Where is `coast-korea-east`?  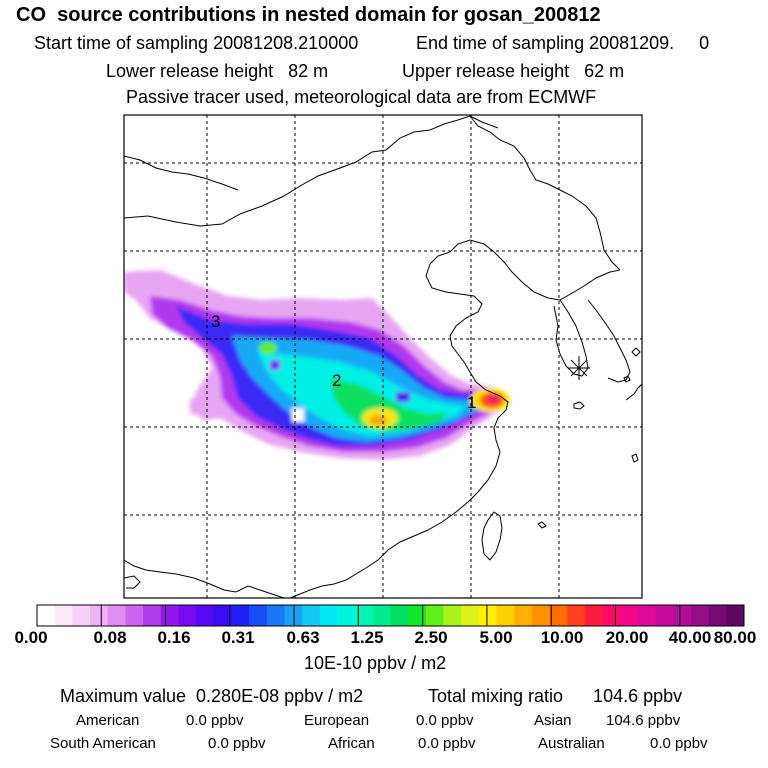
coast-korea-east is located at coordinates (609, 341).